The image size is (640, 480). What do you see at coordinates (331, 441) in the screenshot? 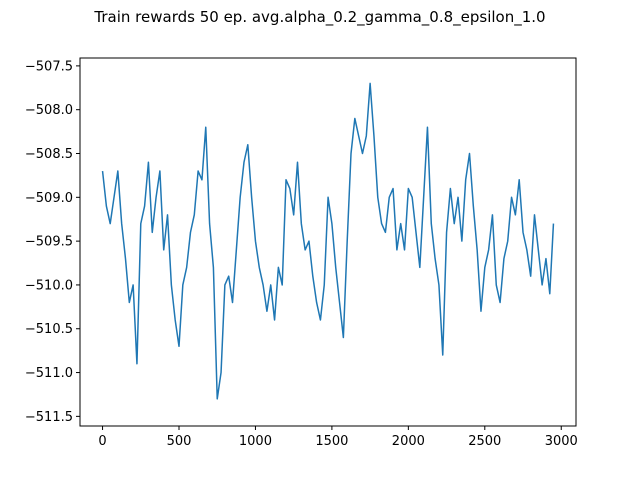
I see `x-tick-label: 1500` at bounding box center [331, 441].